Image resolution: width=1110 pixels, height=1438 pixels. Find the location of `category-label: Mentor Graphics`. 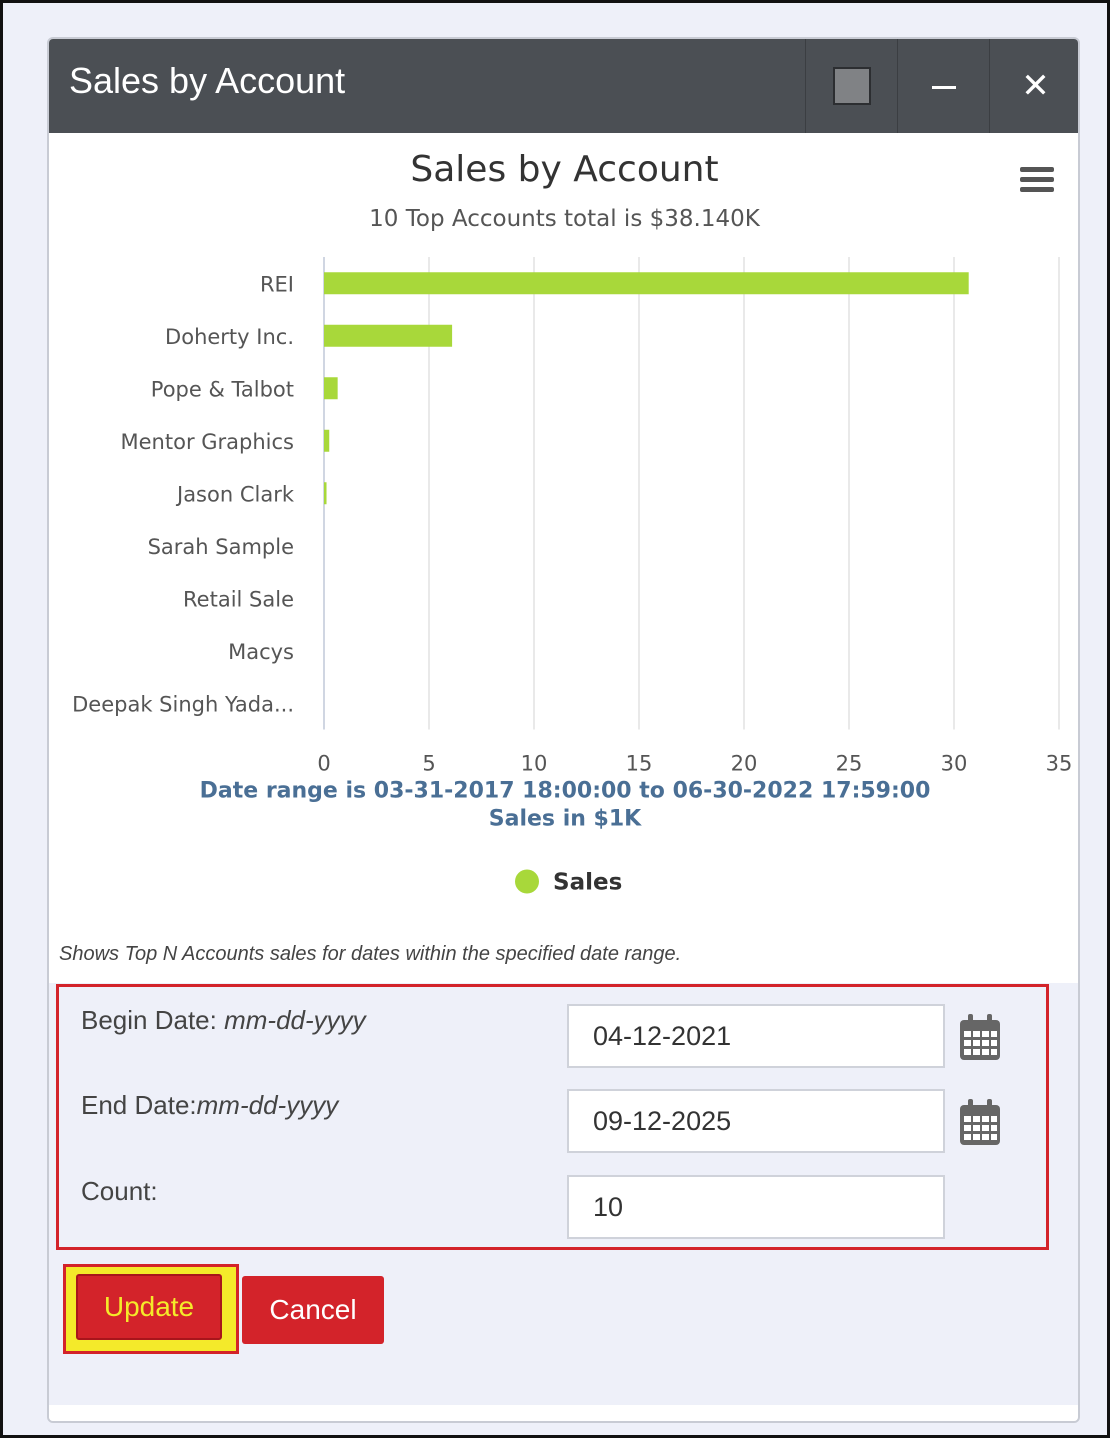

category-label: Mentor Graphics is located at coordinates (207, 442).